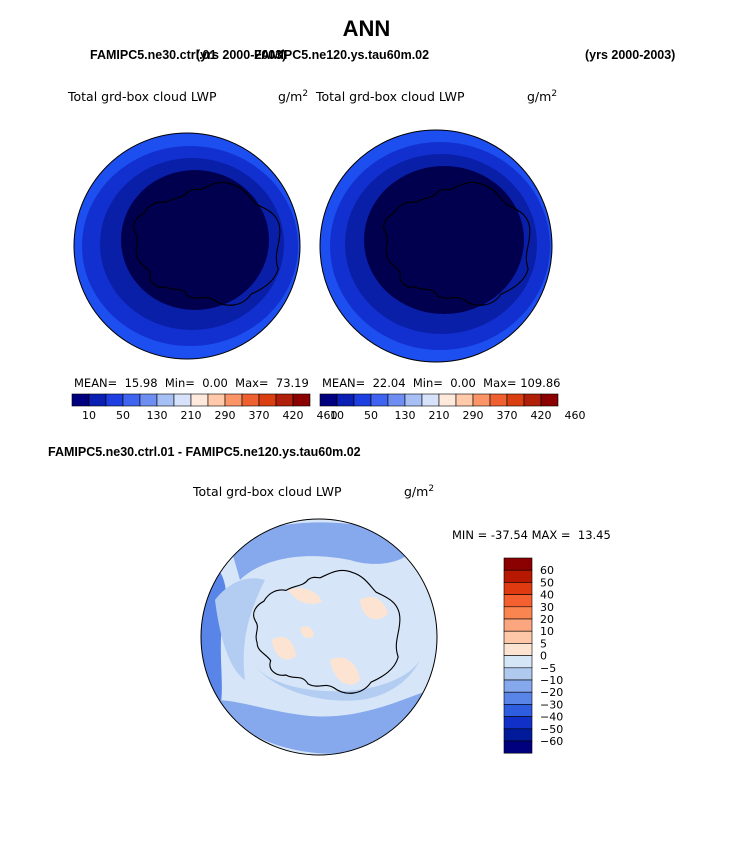 Image resolution: width=733 pixels, height=854 pixels. I want to click on test-colorbar-label: 50, so click(371, 415).